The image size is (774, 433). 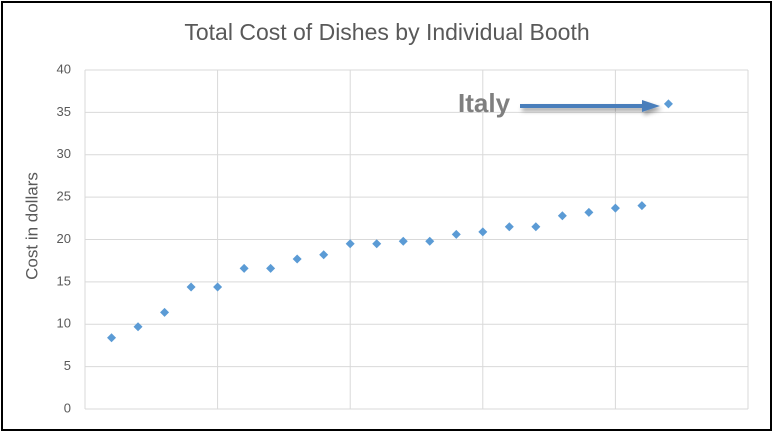 What do you see at coordinates (64, 111) in the screenshot?
I see `y-tick-label: 35` at bounding box center [64, 111].